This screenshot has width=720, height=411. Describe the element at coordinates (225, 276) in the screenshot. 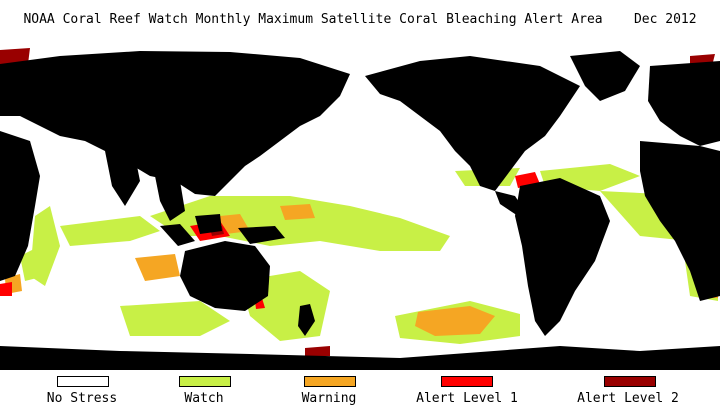

I see `australia` at that location.